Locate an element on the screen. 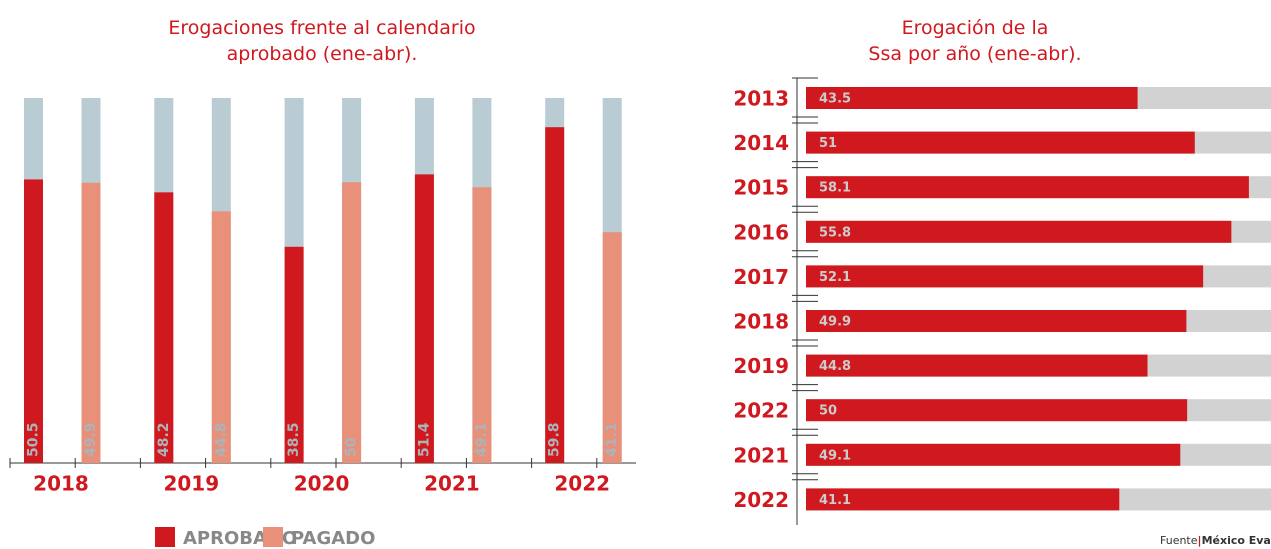 The height and width of the screenshot is (549, 1271). value-label: 38.5 is located at coordinates (294, 439).